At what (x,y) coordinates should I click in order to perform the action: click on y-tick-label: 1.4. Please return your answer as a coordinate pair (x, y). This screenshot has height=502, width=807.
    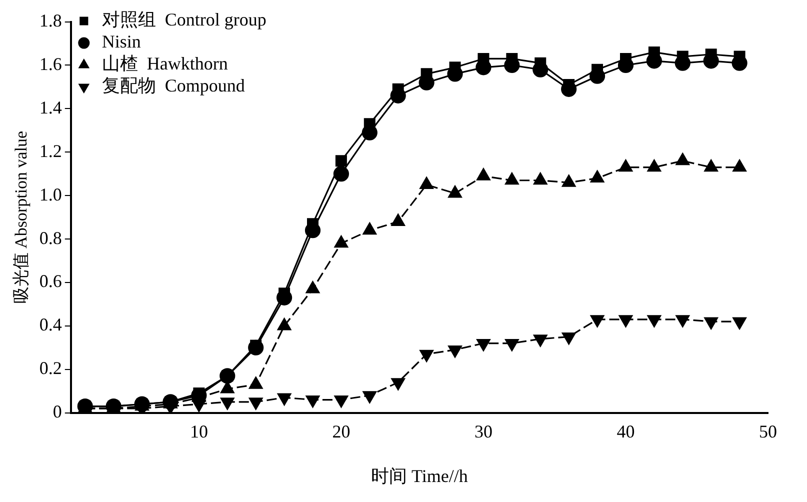
    Looking at the image, I should click on (50, 107).